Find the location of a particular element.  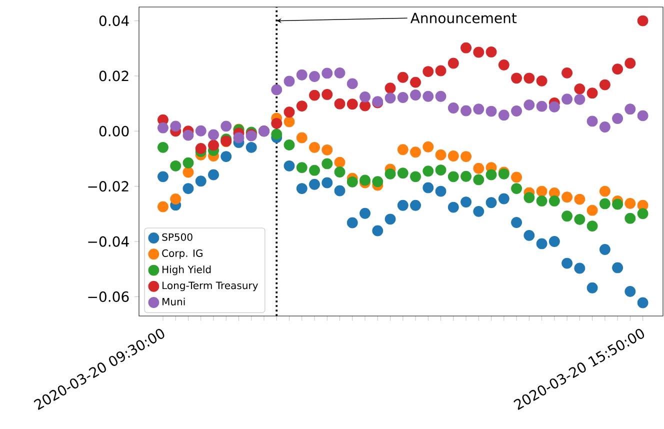

legend-label: Long-Term Treasury is located at coordinates (210, 287).